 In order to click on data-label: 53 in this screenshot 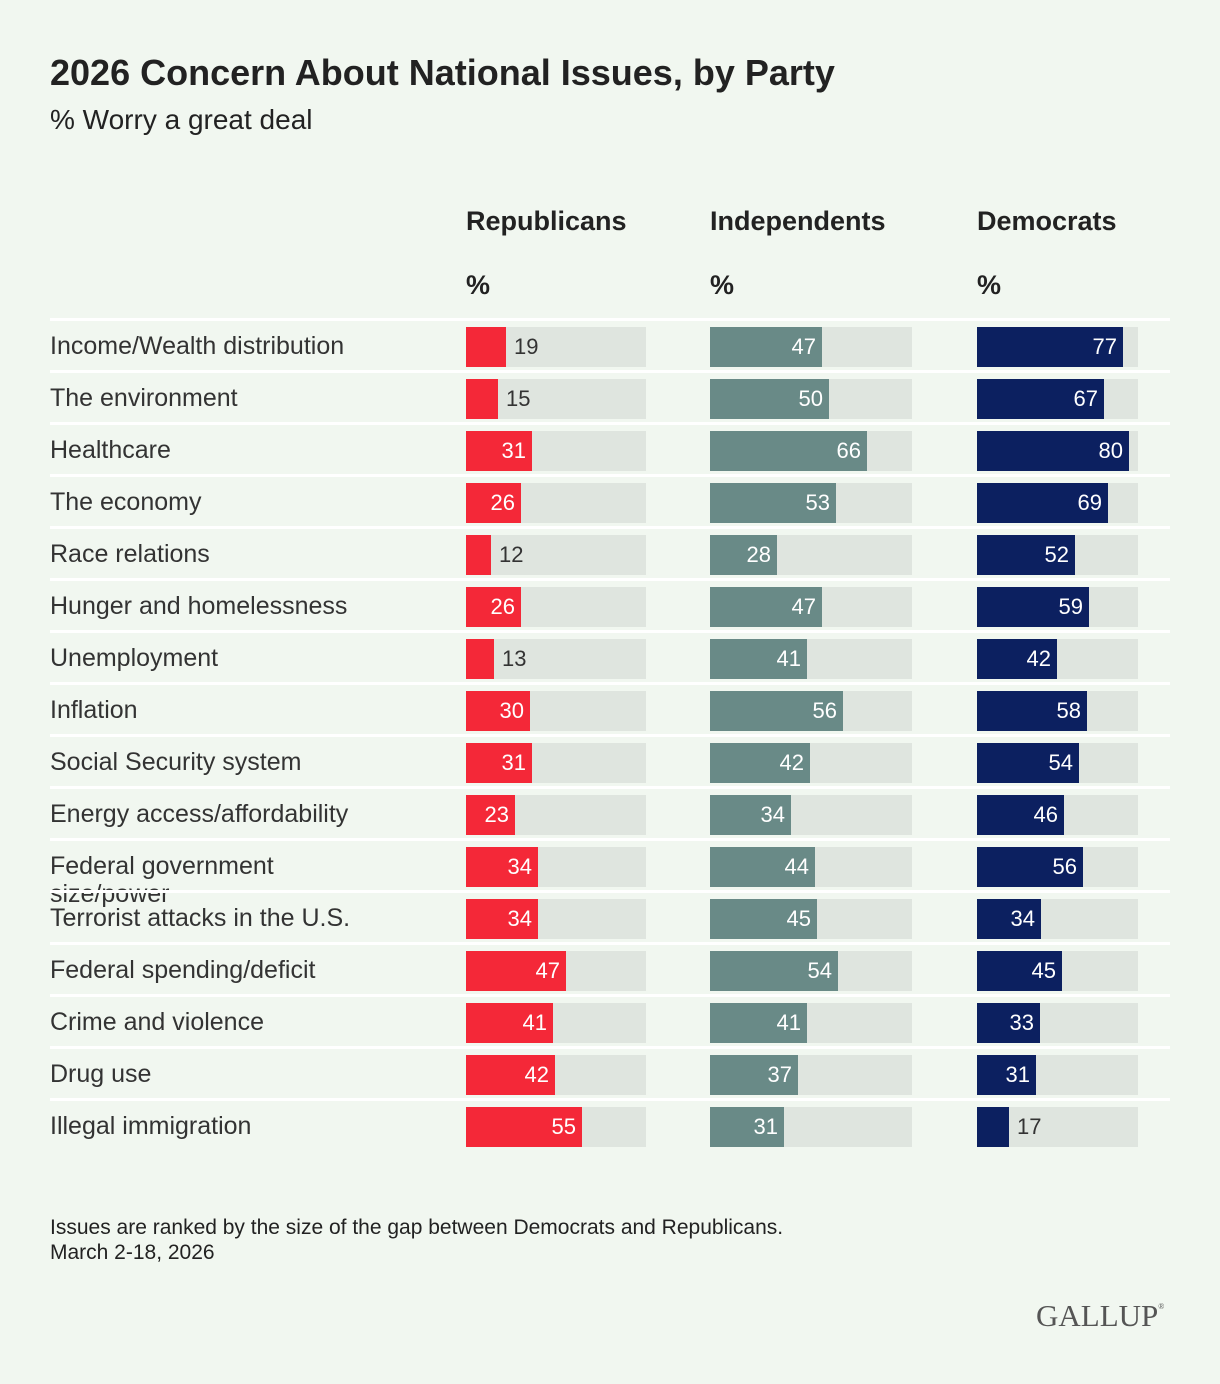, I will do `click(817, 502)`.